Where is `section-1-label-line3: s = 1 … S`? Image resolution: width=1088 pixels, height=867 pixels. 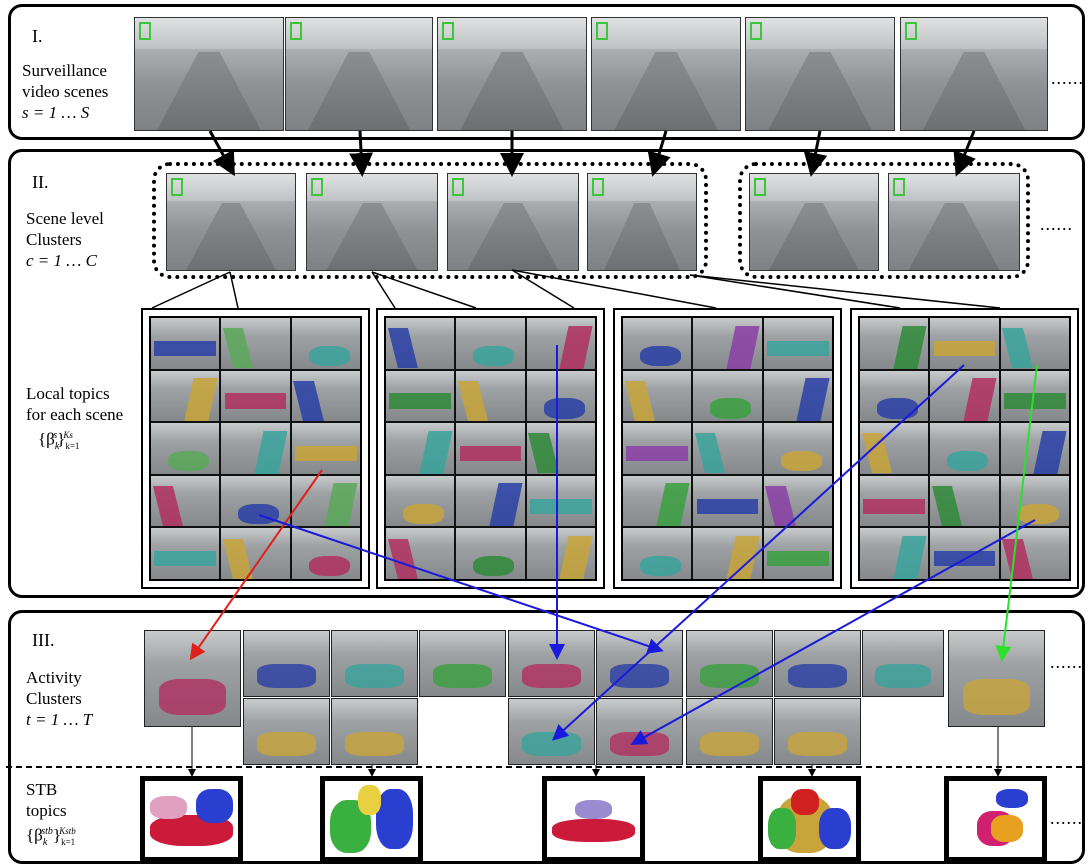 section-1-label-line3: s = 1 … S is located at coordinates (56, 112).